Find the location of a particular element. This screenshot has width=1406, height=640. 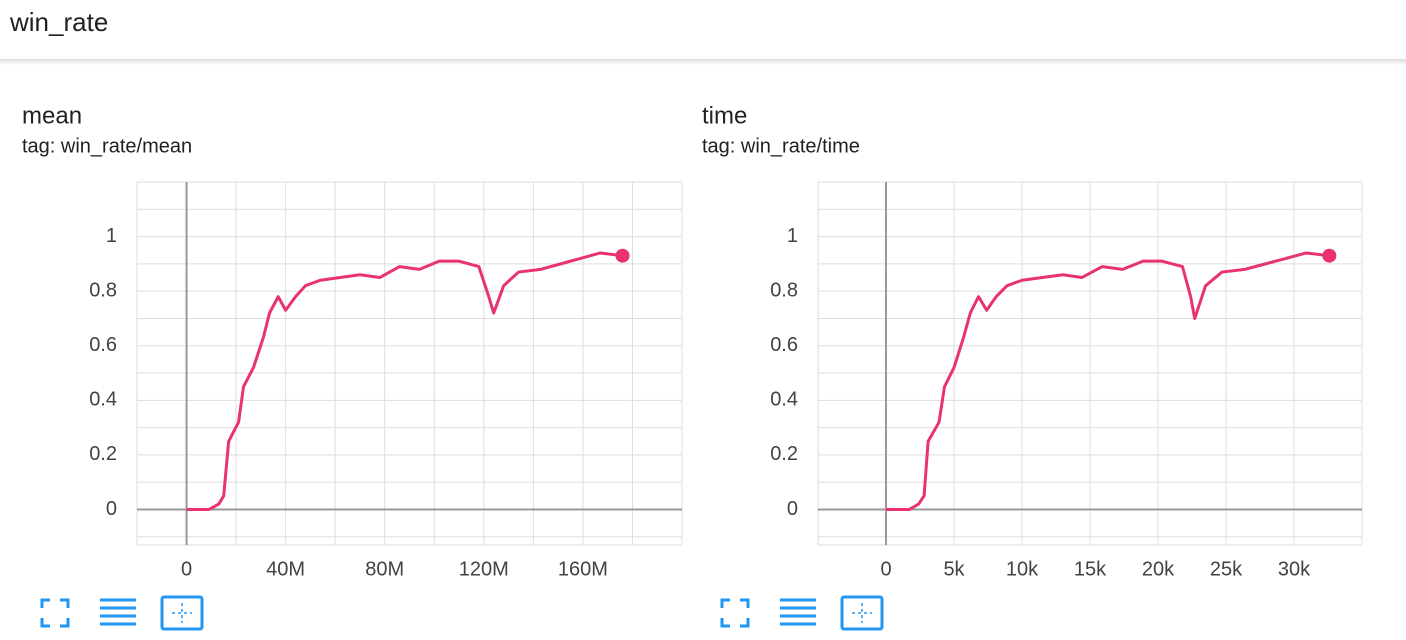

header-title: win_rate is located at coordinates (58, 22).